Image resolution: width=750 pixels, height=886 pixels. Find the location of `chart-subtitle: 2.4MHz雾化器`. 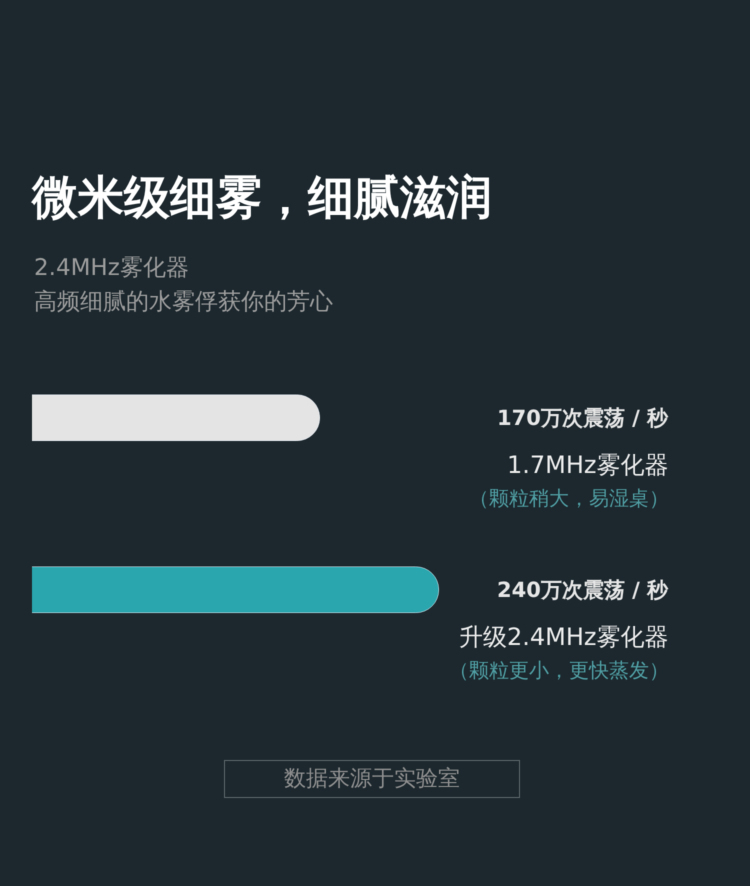

chart-subtitle: 2.4MHz雾化器 is located at coordinates (111, 268).